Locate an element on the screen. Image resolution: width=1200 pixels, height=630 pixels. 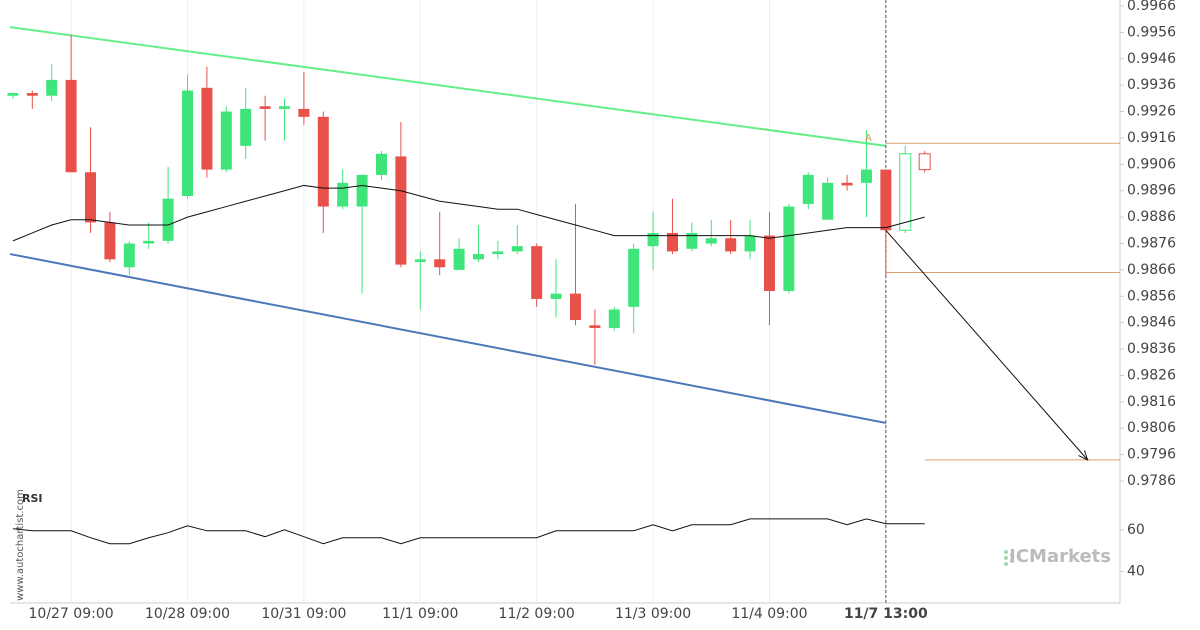
y-tick-label: 60 is located at coordinates (1136, 530).